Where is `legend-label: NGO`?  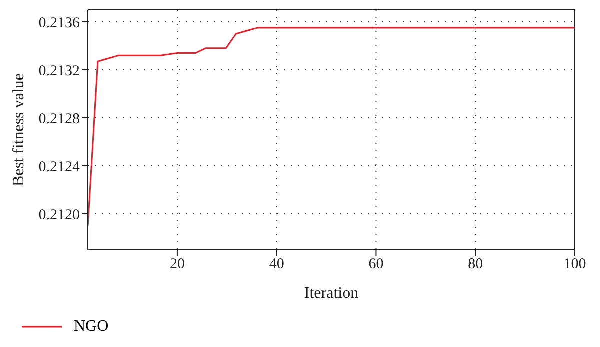 legend-label: NGO is located at coordinates (91, 327).